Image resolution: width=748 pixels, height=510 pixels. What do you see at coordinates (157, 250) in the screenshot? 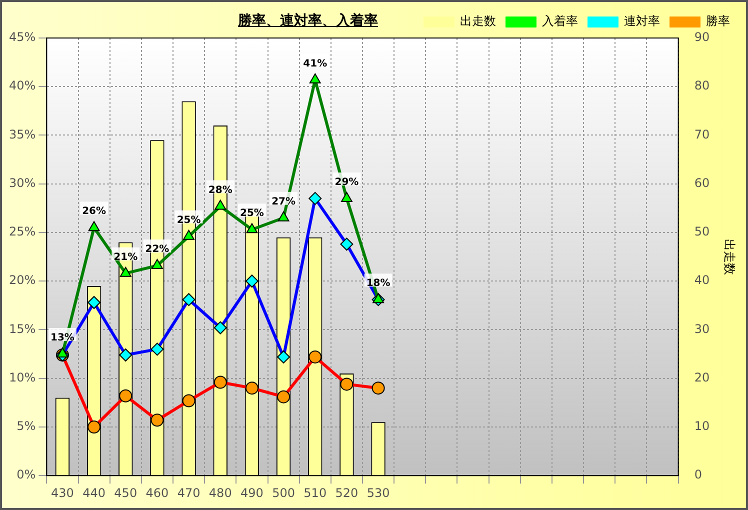
I see `data-label: 22%` at bounding box center [157, 250].